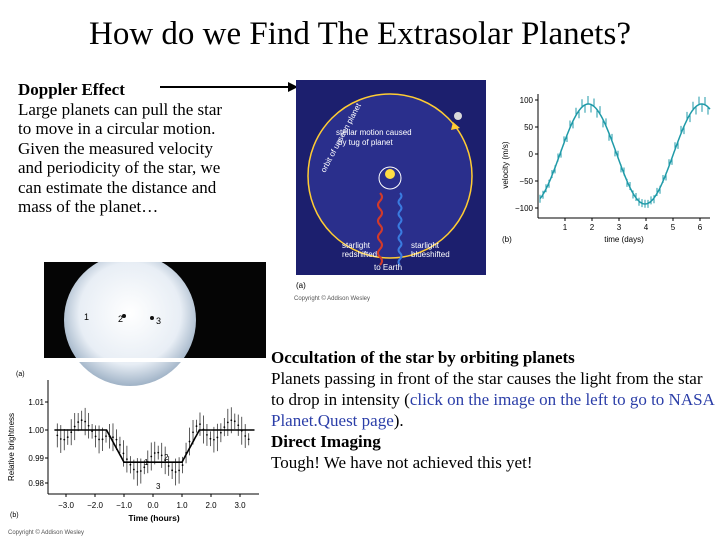 The image size is (720, 540). What do you see at coordinates (528, 127) in the screenshot?
I see `velocity-ytick-label: 50` at bounding box center [528, 127].